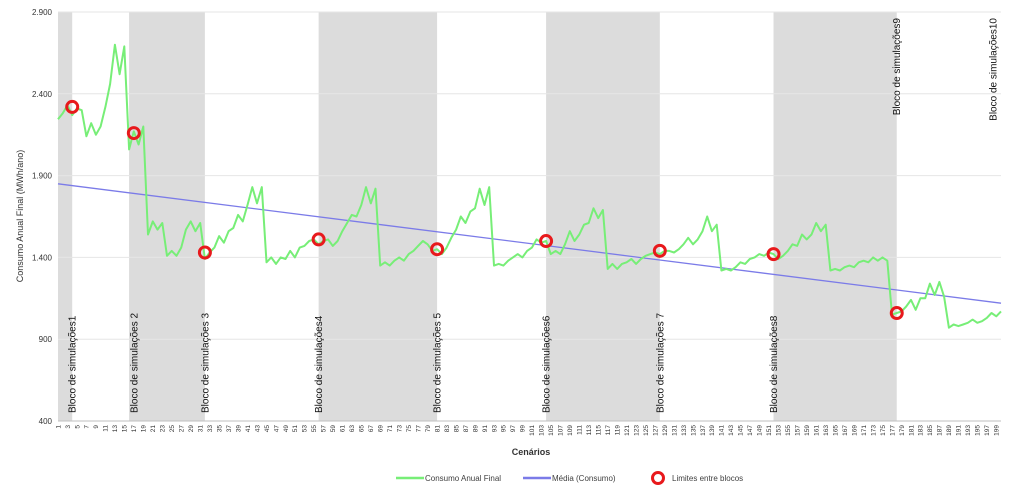 The width and height of the screenshot is (1015, 493). Describe the element at coordinates (210, 429) in the screenshot. I see `x-tick-label: 33` at that location.